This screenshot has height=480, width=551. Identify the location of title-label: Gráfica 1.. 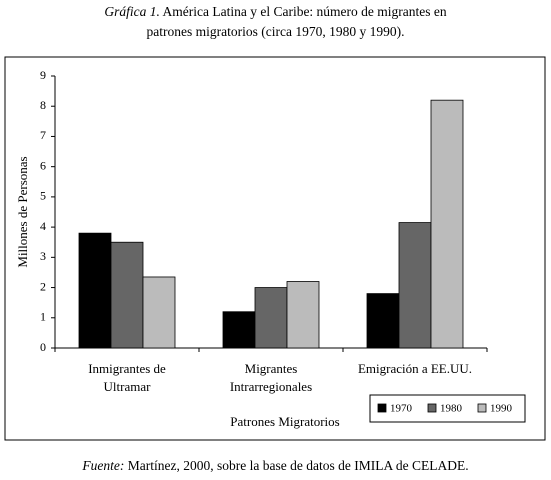
(132, 11).